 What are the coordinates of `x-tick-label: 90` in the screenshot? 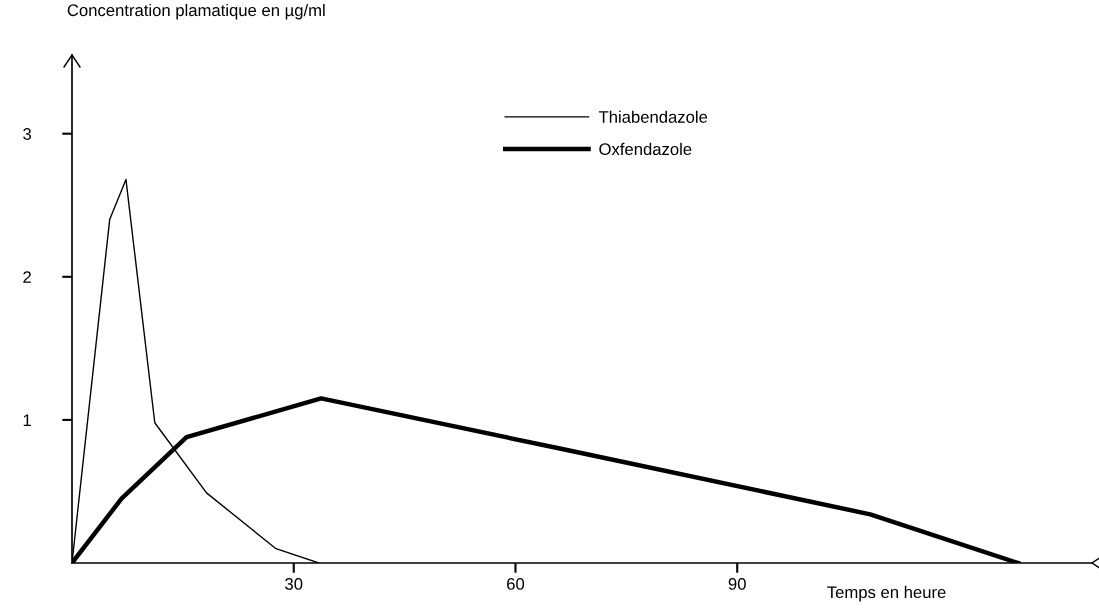 It's located at (737, 584).